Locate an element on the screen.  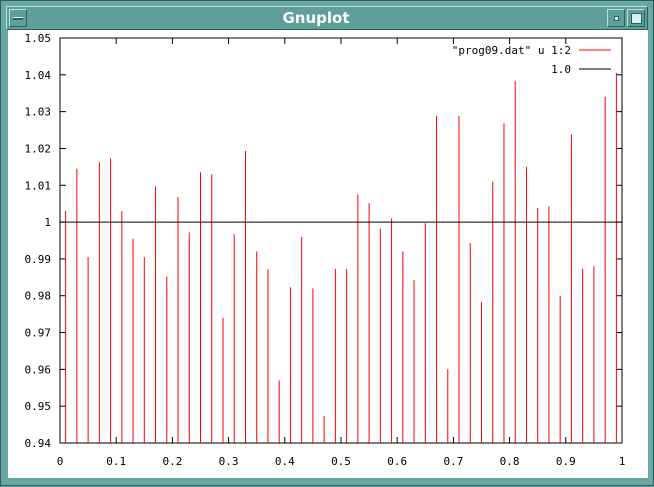
y-tick-label: 1.02 is located at coordinates (38, 148).